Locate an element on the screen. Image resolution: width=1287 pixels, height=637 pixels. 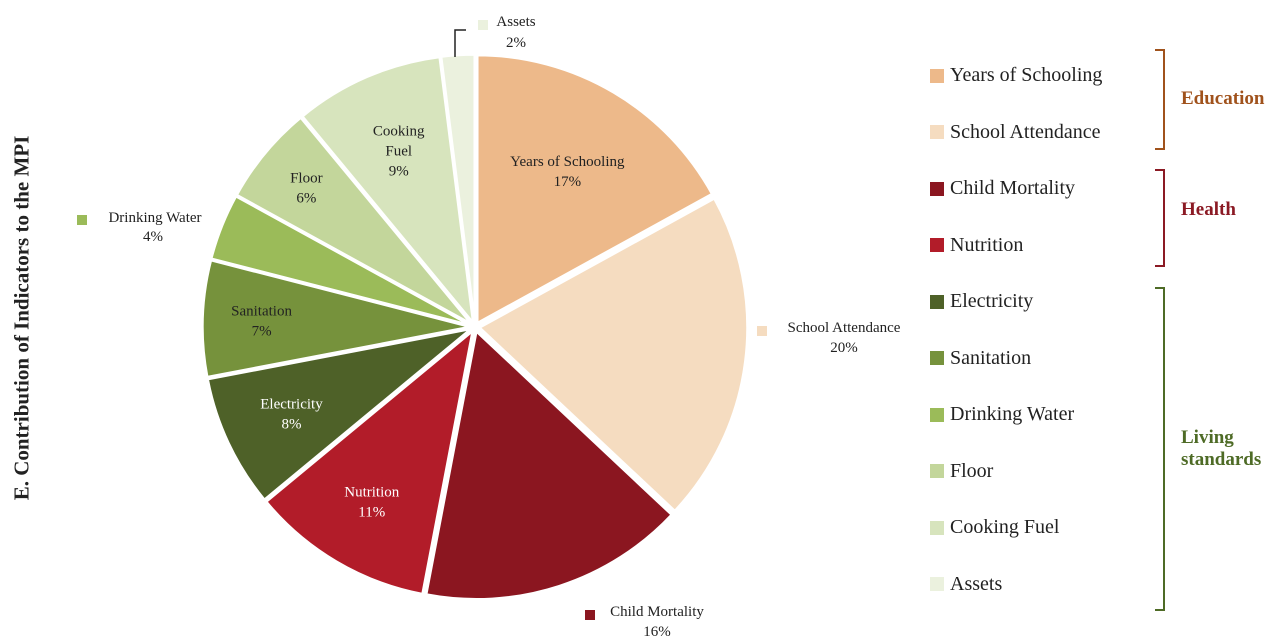
data-label-assets: Assets 2% is located at coordinates (495, 35).